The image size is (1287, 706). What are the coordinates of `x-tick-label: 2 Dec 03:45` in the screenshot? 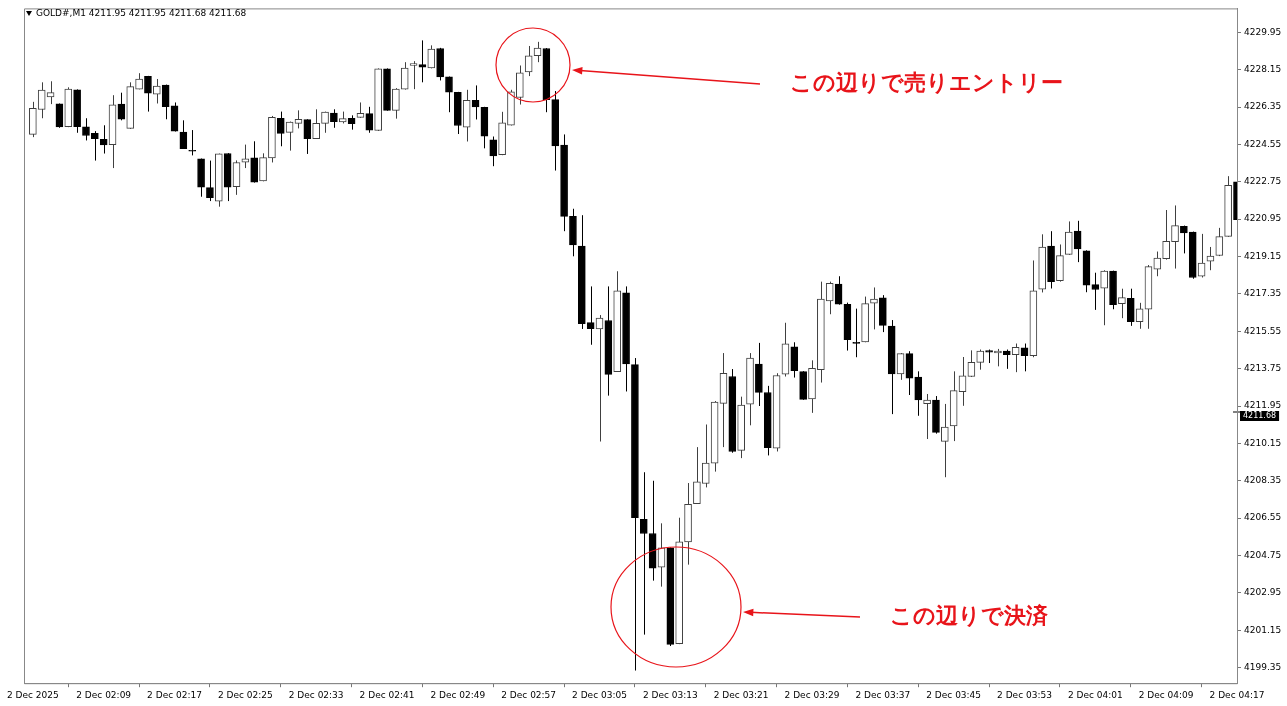 It's located at (954, 694).